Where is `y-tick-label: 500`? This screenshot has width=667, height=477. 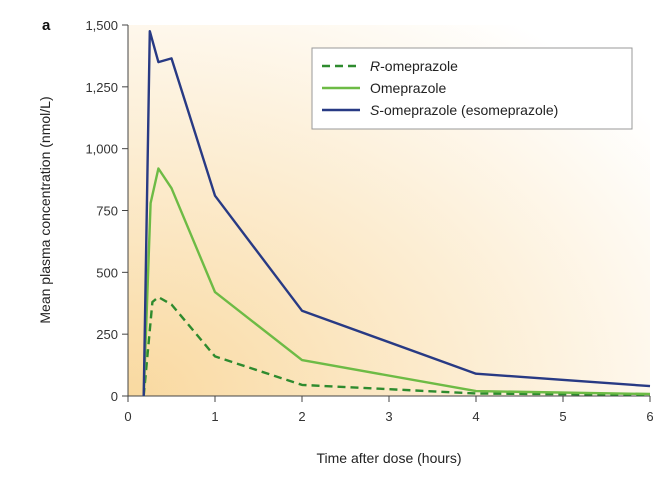
y-tick-label: 500 is located at coordinates (107, 272).